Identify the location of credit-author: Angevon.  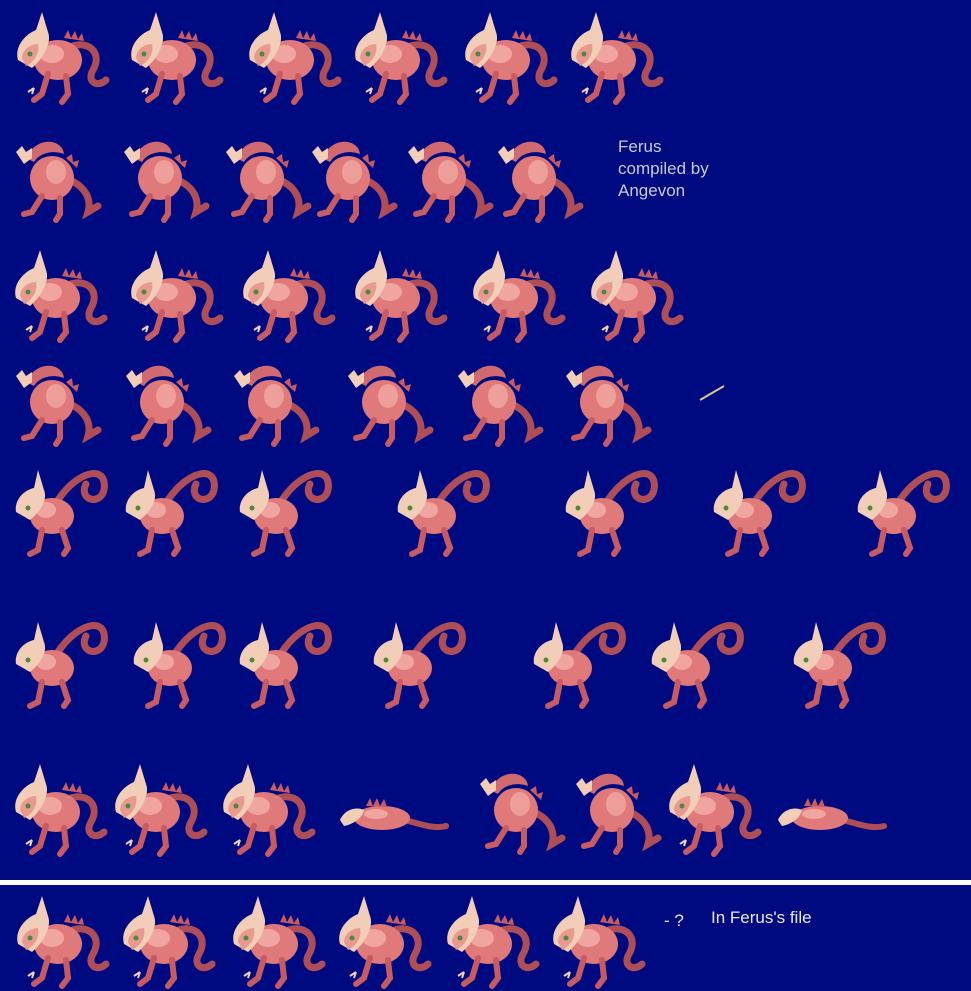
(652, 190).